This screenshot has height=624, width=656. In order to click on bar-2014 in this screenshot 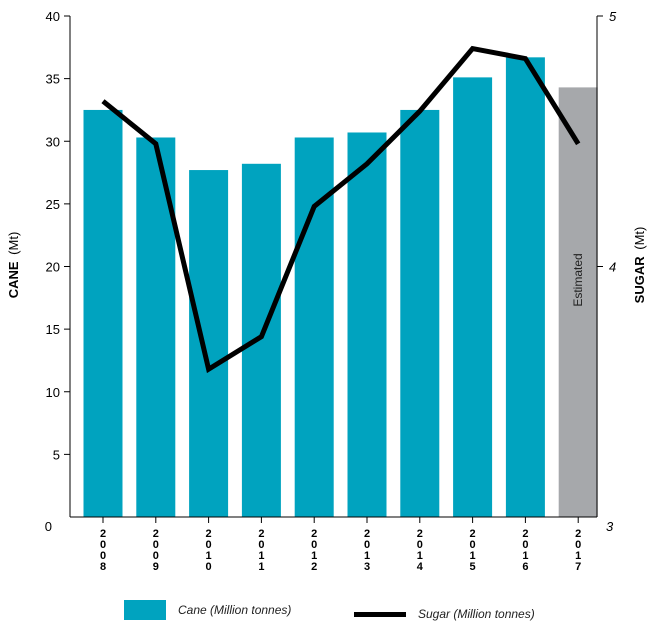, I will do `click(420, 313)`.